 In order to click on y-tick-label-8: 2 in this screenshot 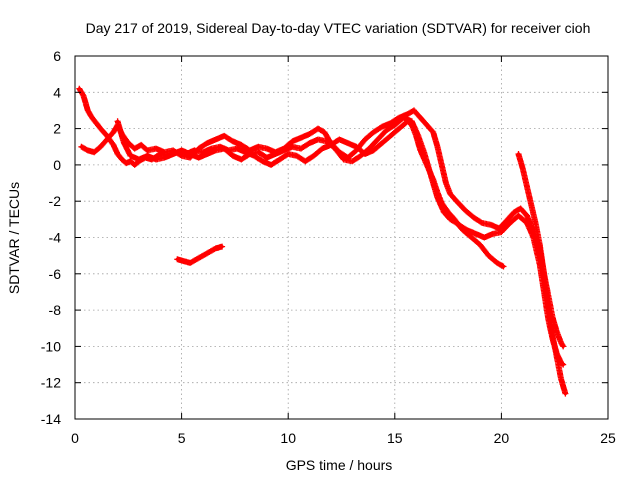, I will do `click(57, 129)`.